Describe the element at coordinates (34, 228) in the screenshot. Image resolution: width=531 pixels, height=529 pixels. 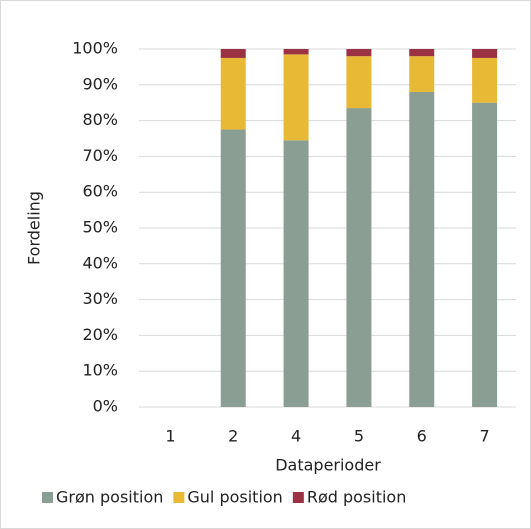
I see `y-axis-title: Fordeling` at that location.